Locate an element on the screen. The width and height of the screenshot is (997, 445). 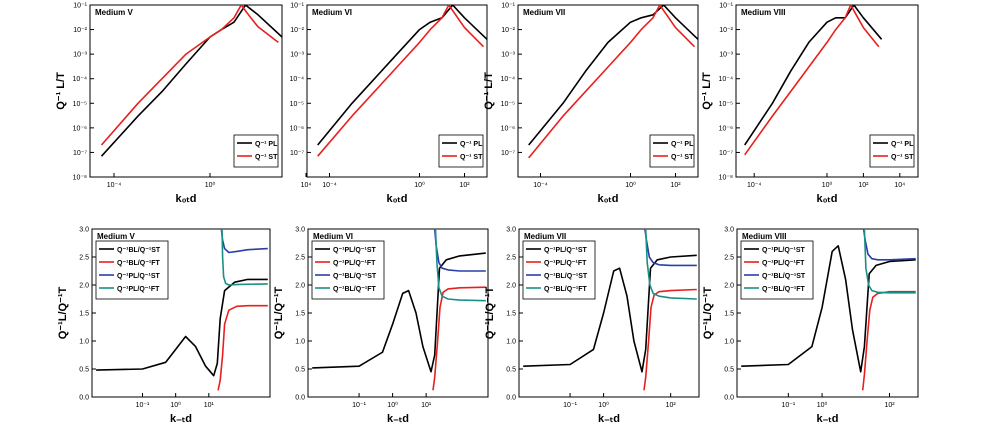
y-tick-label: 0.0 is located at coordinates (511, 398).